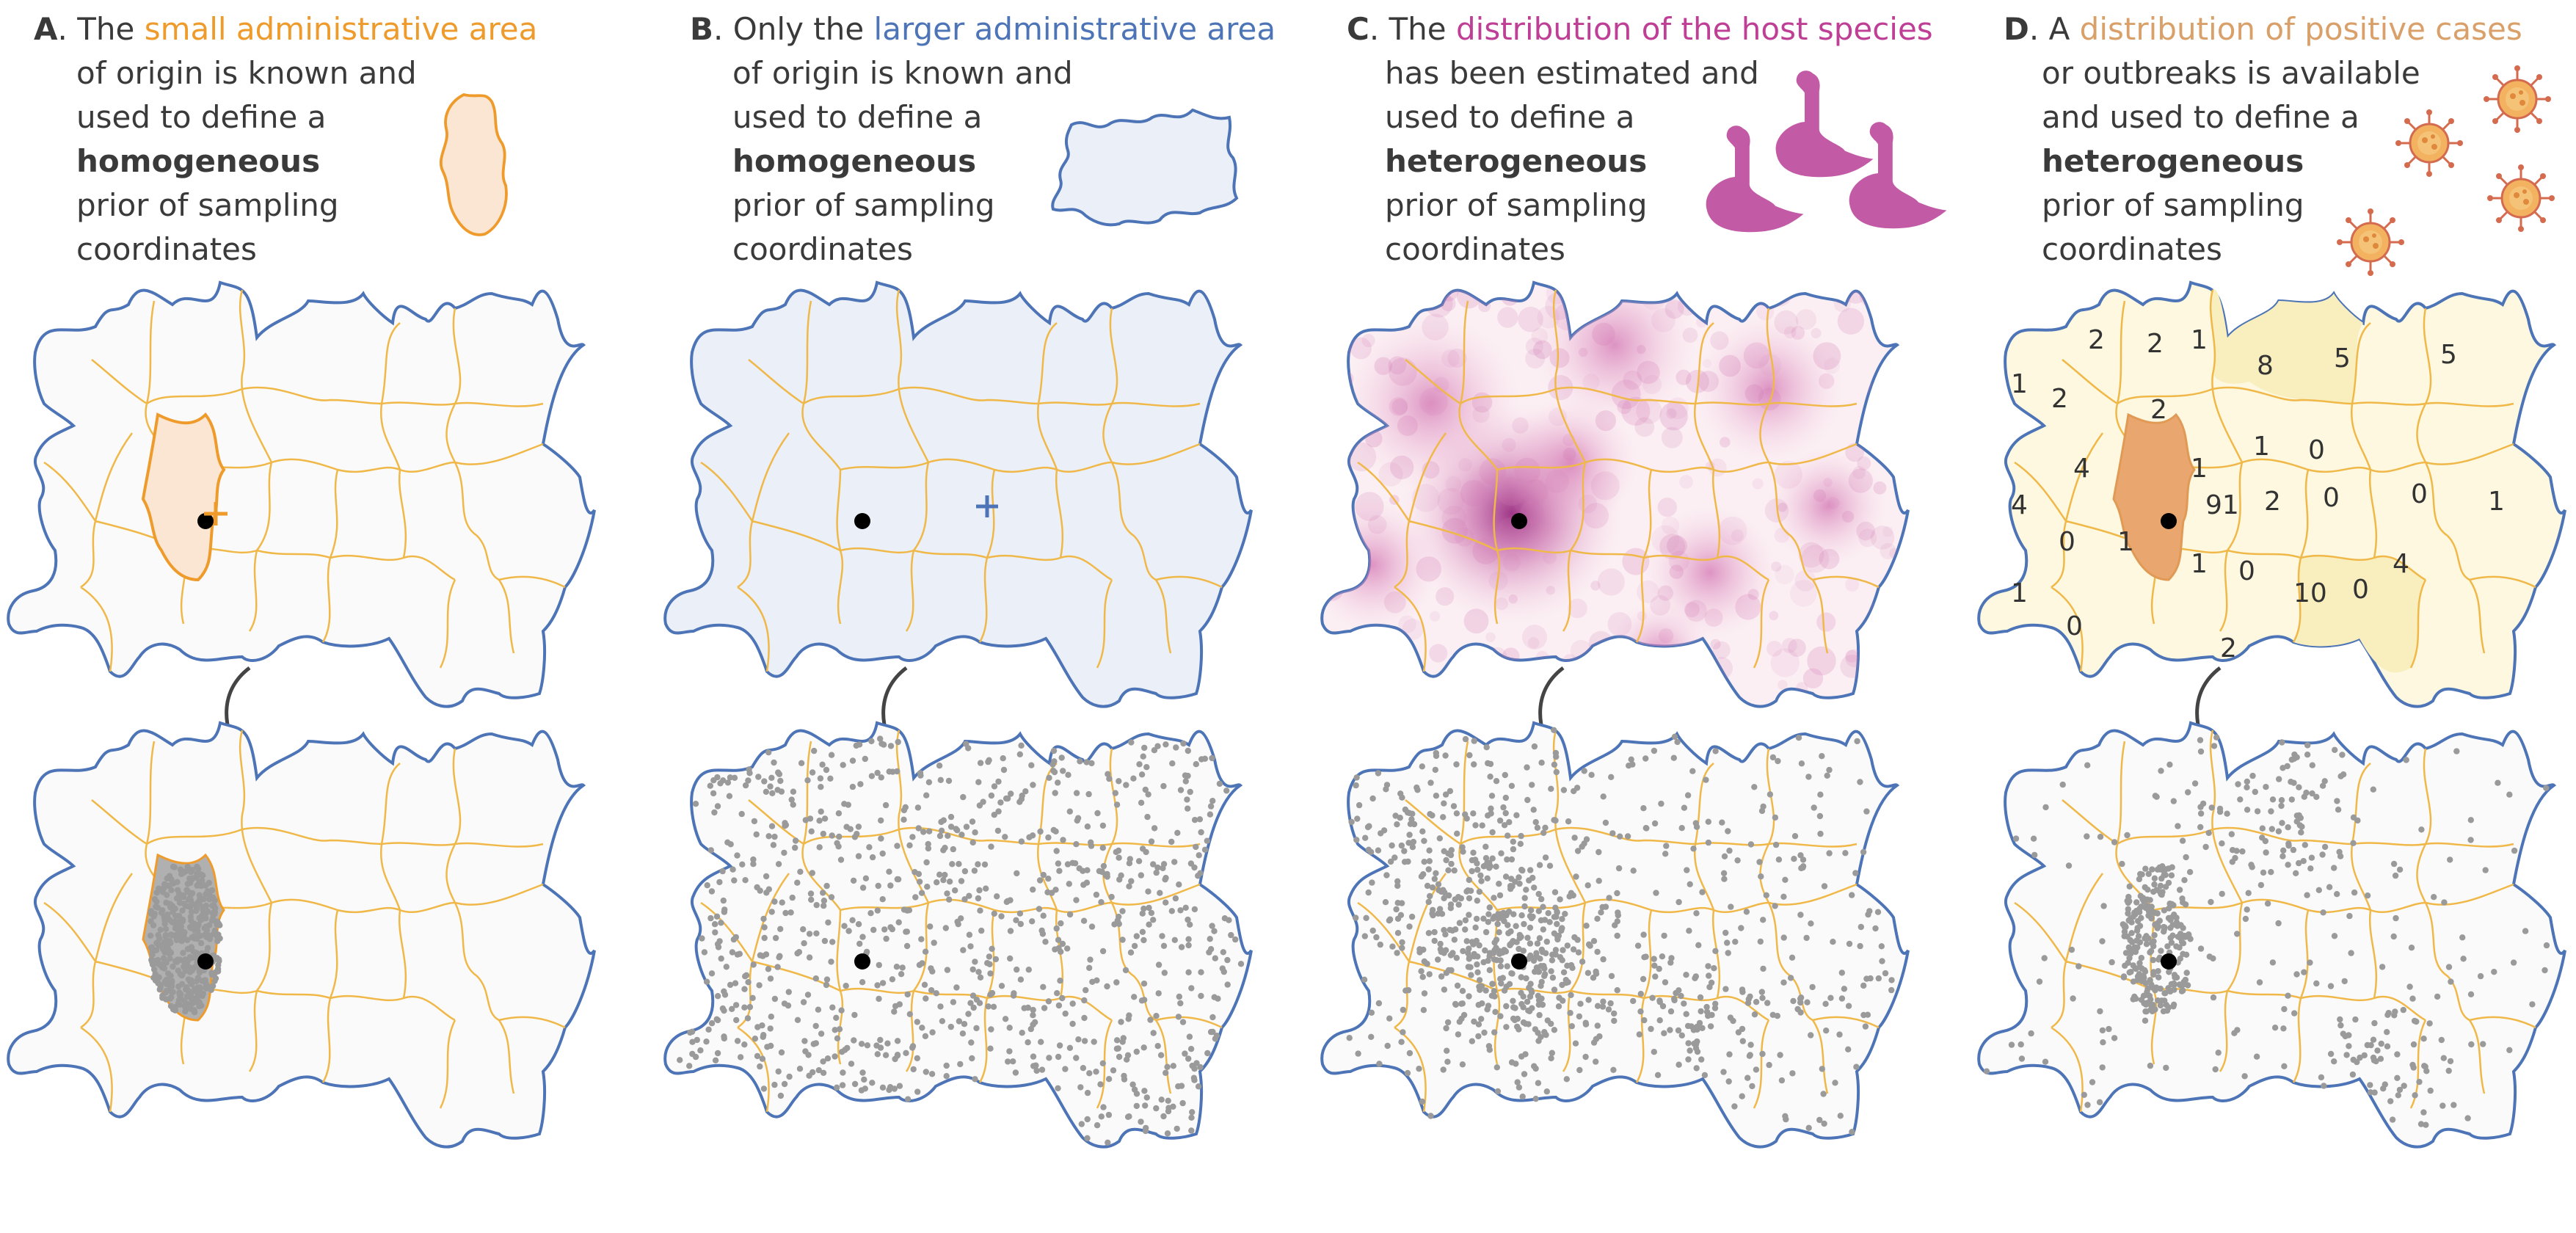  Describe the element at coordinates (862, 961) in the screenshot. I see `sampling-location-marker` at that location.